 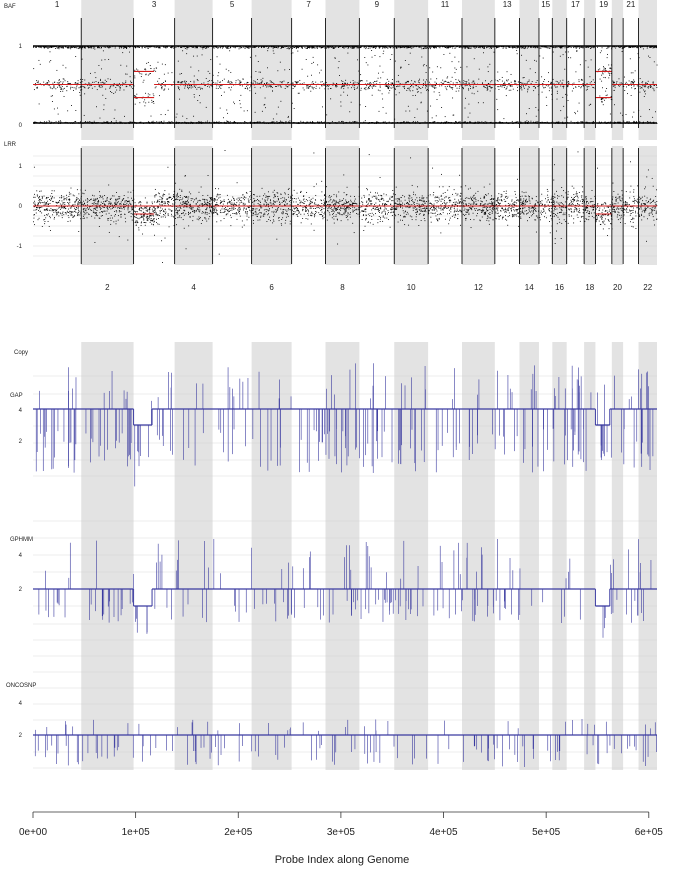 What do you see at coordinates (648, 70) in the screenshot?
I see `chromosome-band` at bounding box center [648, 70].